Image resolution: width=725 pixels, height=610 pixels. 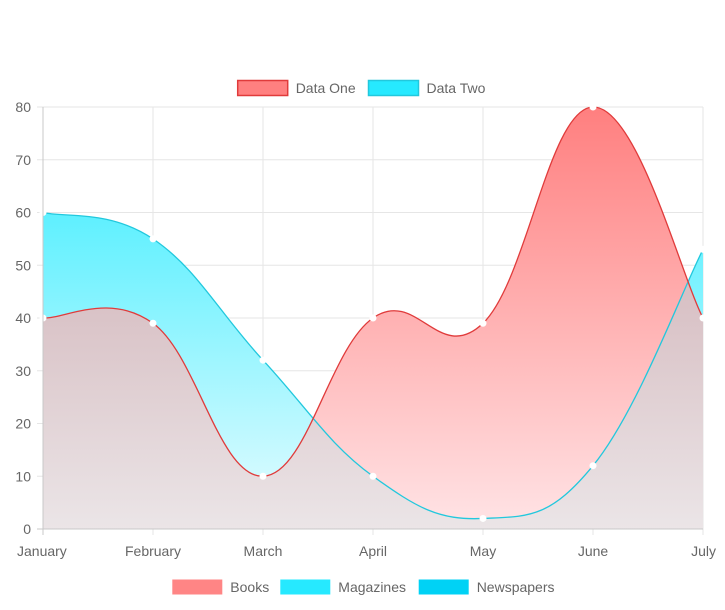 I want to click on legend-item: Magazines, so click(x=343, y=587).